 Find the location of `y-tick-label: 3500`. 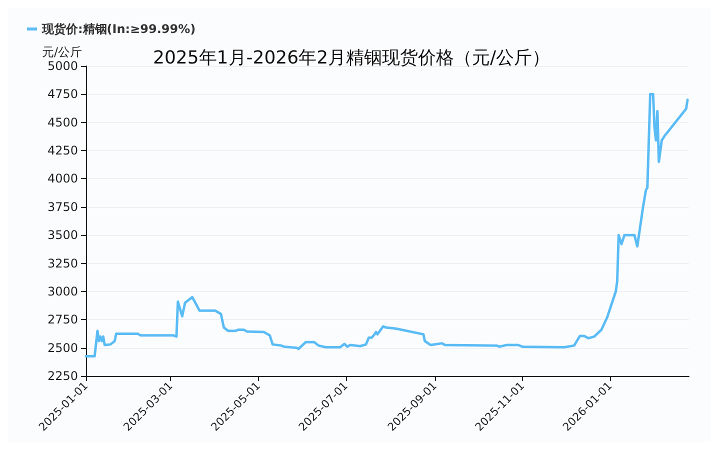

y-tick-label: 3500 is located at coordinates (62, 235).